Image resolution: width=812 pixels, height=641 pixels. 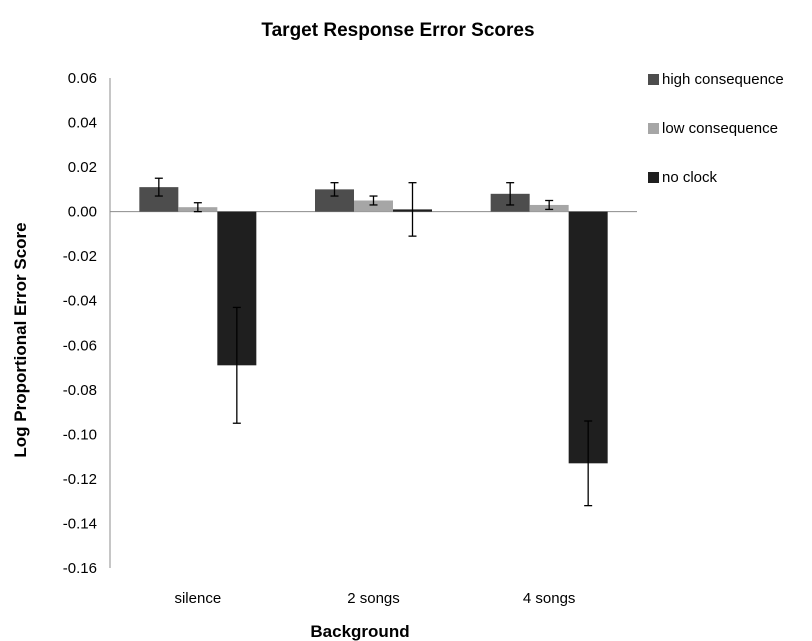 I want to click on y-tick-label: 0.00, so click(x=82, y=212).